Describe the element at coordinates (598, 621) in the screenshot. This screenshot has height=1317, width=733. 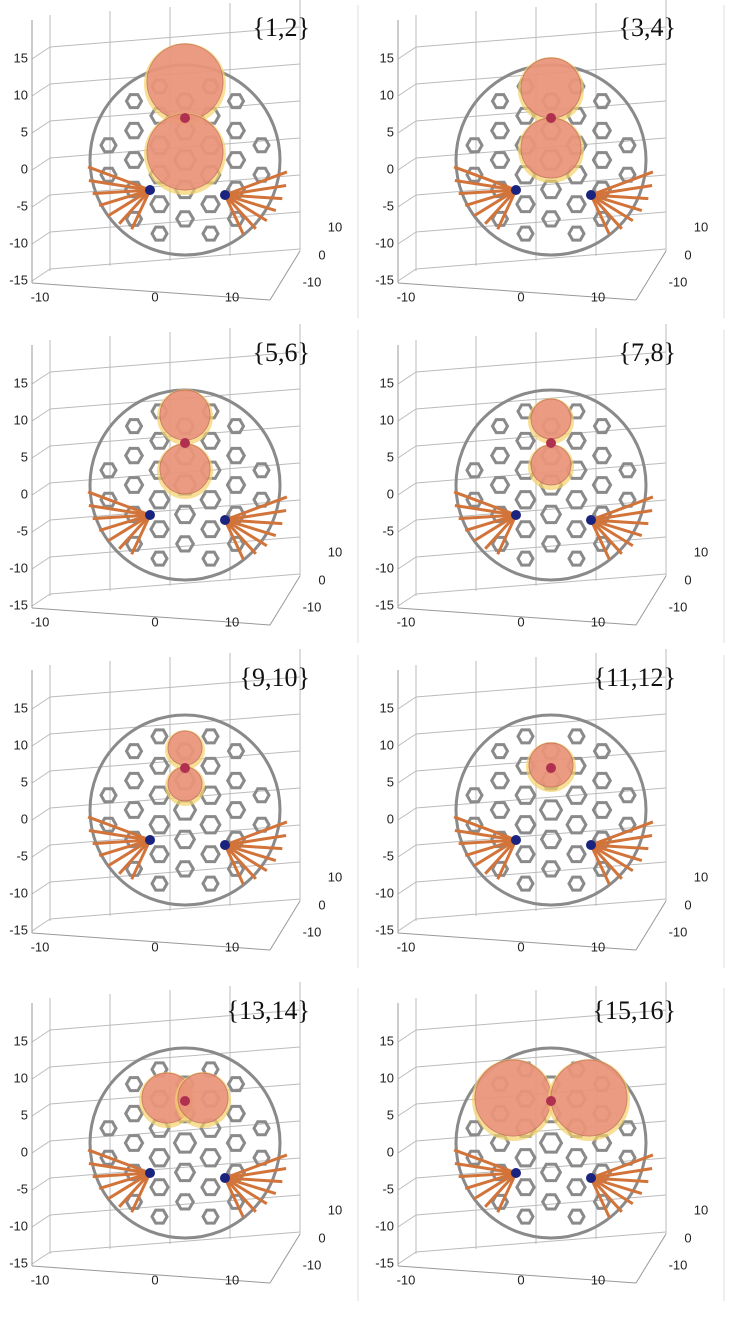
I see `x-tick-label: 10` at that location.